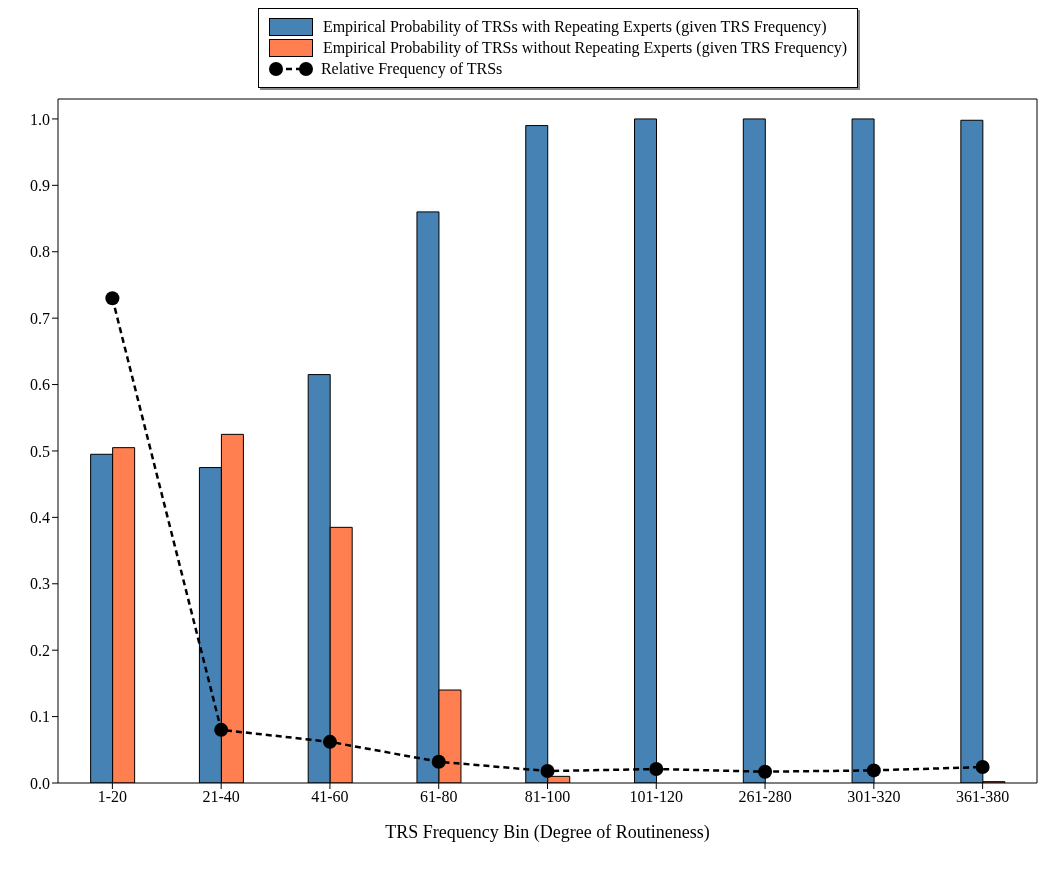 The width and height of the screenshot is (1058, 873). I want to click on legend-label: Relative Frequency of TRSs, so click(411, 69).